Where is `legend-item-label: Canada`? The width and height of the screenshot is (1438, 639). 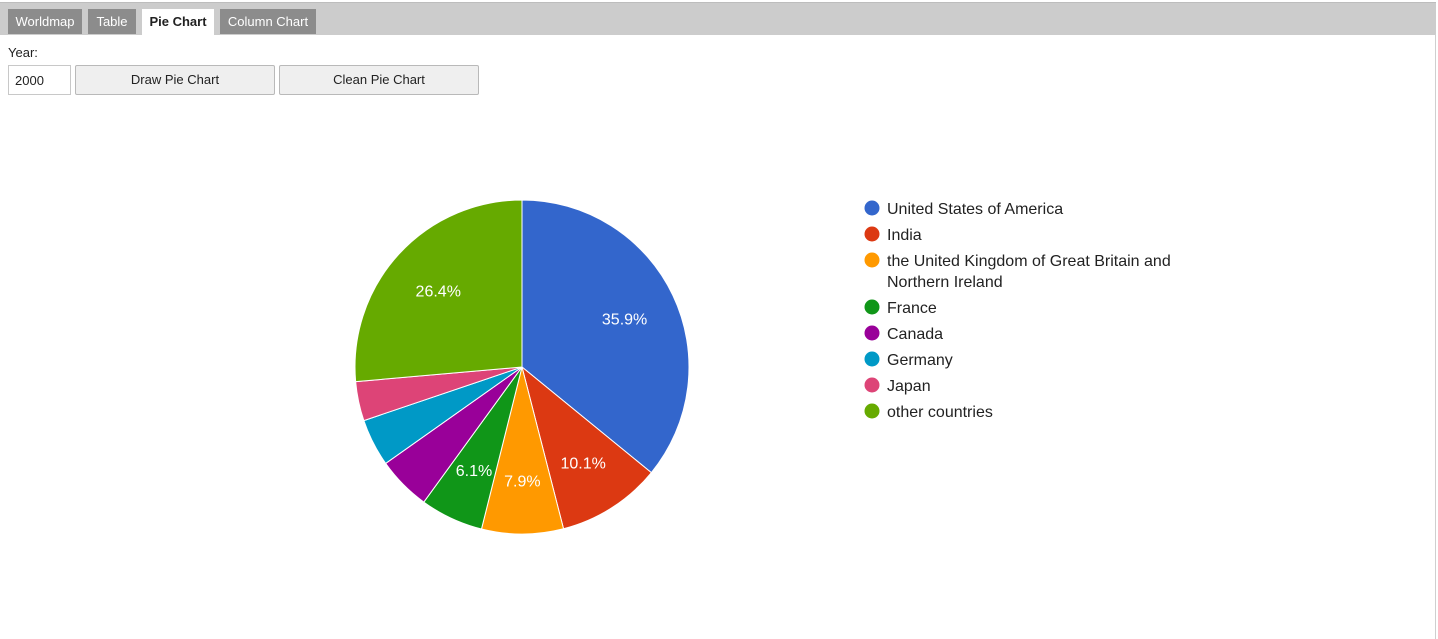
legend-item-label: Canada is located at coordinates (915, 334).